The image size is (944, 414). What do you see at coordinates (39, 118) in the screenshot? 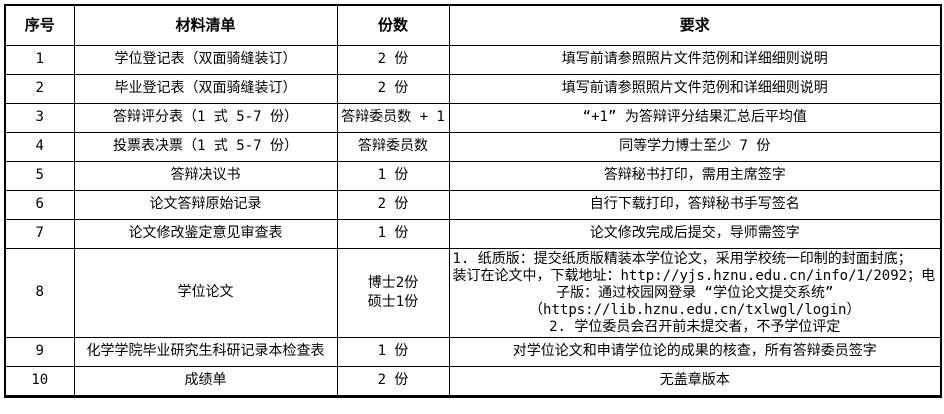
I see `cell-no: 3` at bounding box center [39, 118].